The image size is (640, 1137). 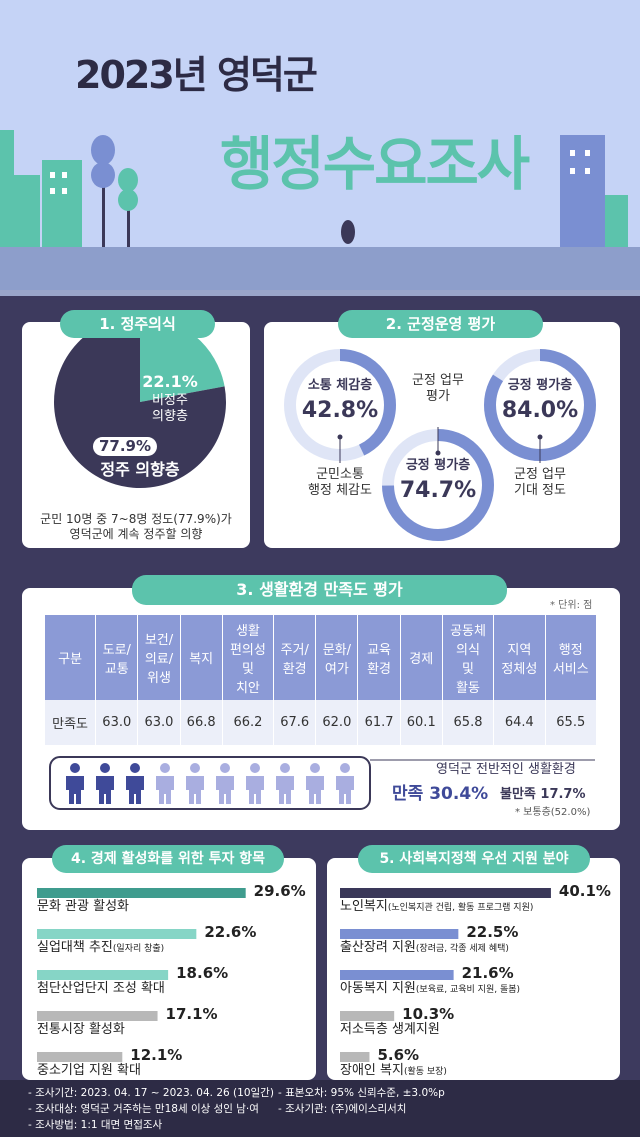 I want to click on category: 출산장려 지원(장려금, 각종 세제 혜택), so click(x=424, y=948).